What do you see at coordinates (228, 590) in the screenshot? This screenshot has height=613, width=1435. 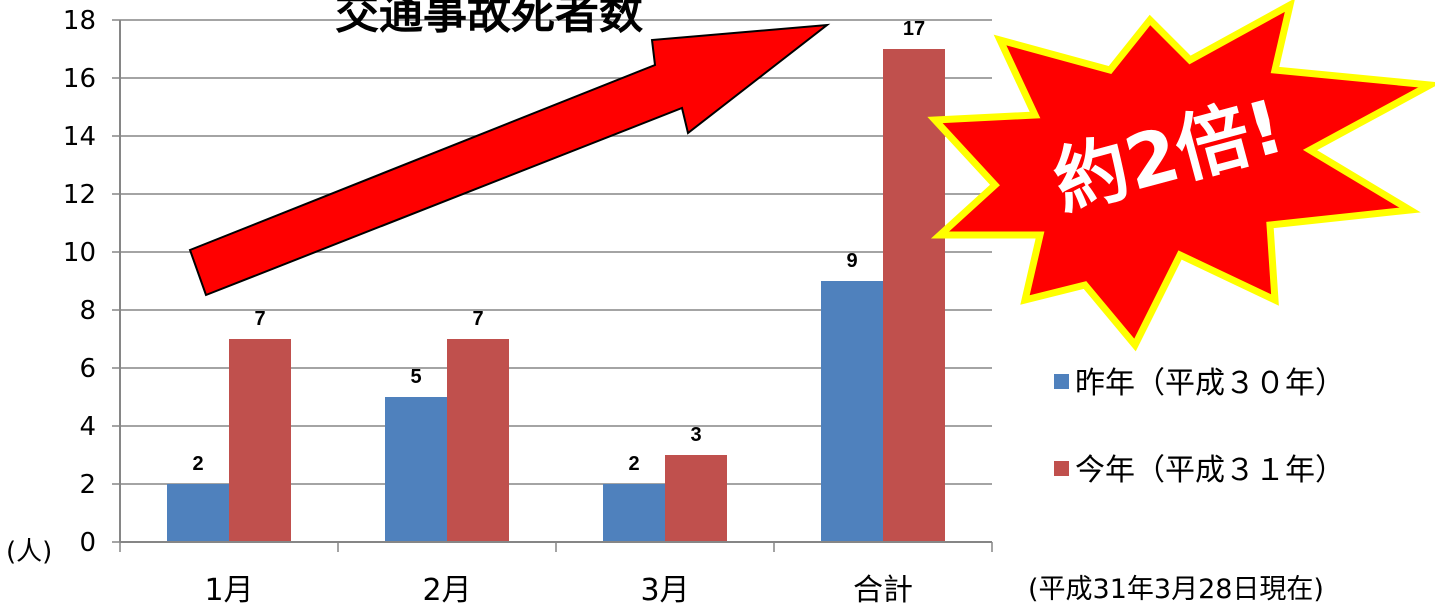 I see `x-category-label: 1月` at bounding box center [228, 590].